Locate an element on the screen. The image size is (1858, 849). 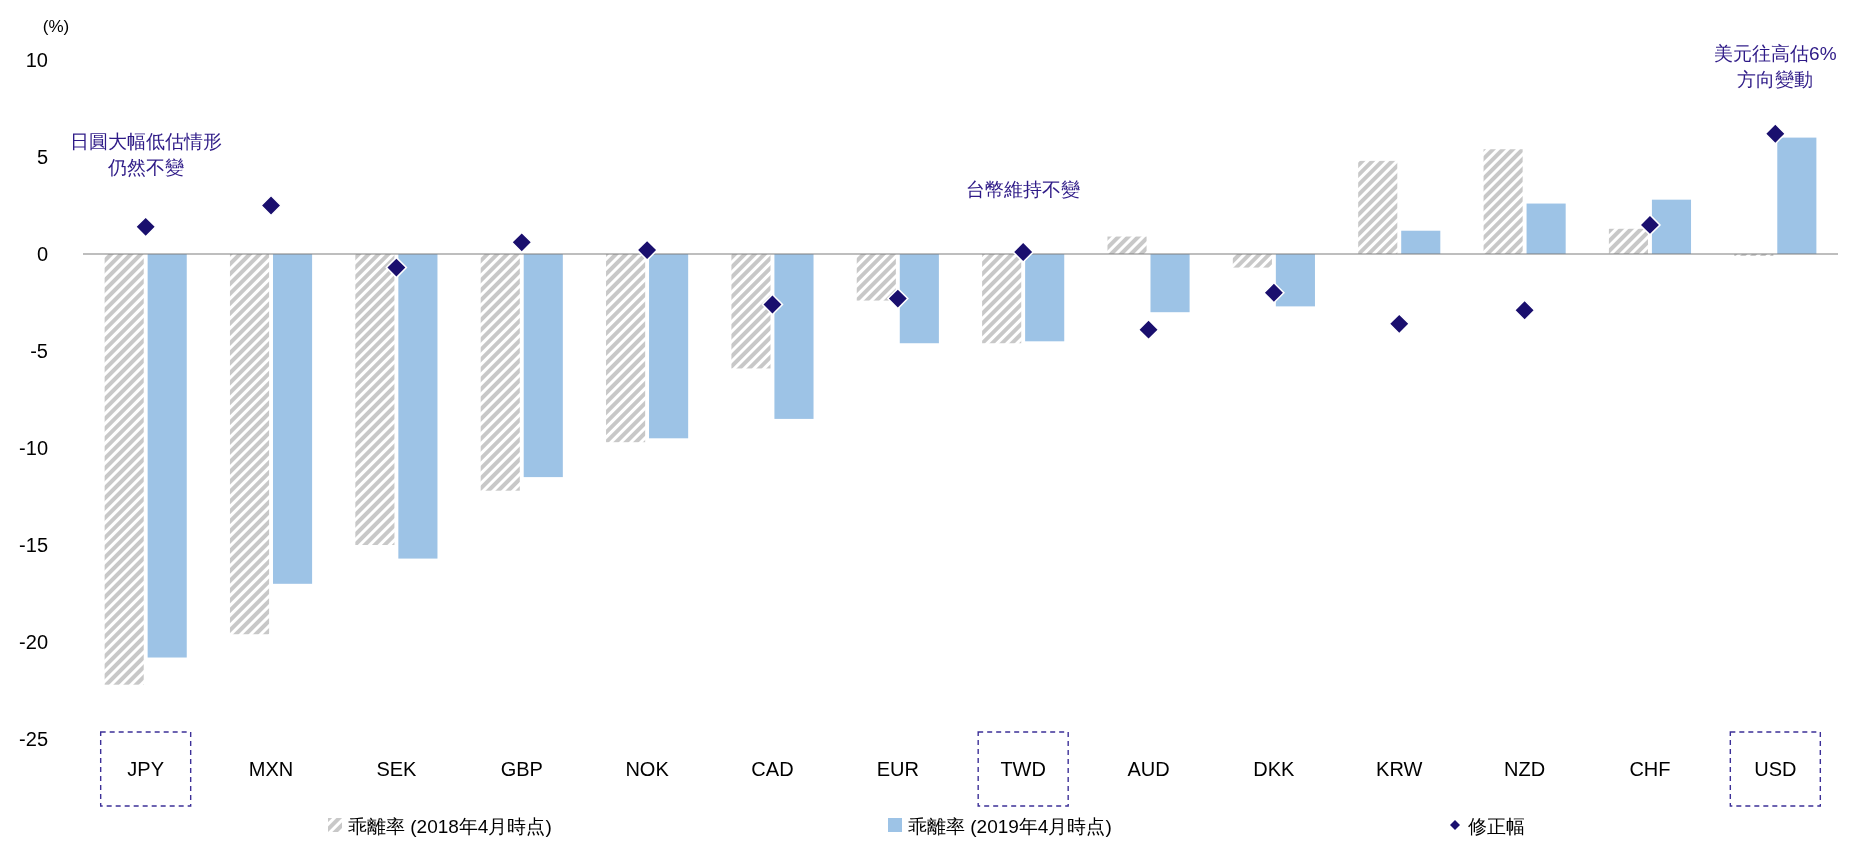
x-tick-label: NOK is located at coordinates (647, 769).